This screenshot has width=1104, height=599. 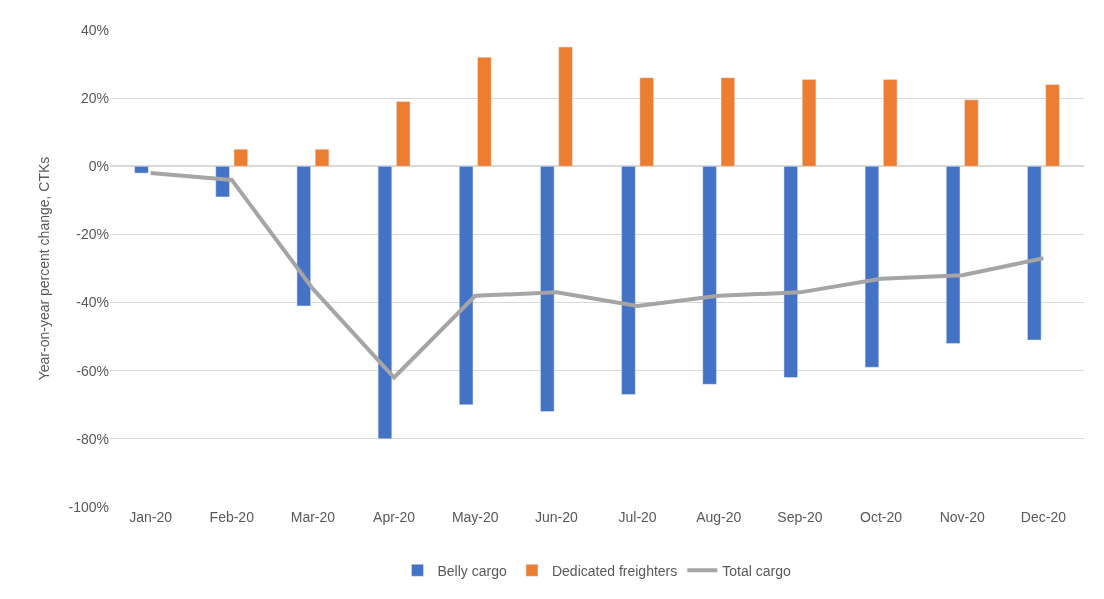 What do you see at coordinates (92, 234) in the screenshot?
I see `y-tick-label: -20%` at bounding box center [92, 234].